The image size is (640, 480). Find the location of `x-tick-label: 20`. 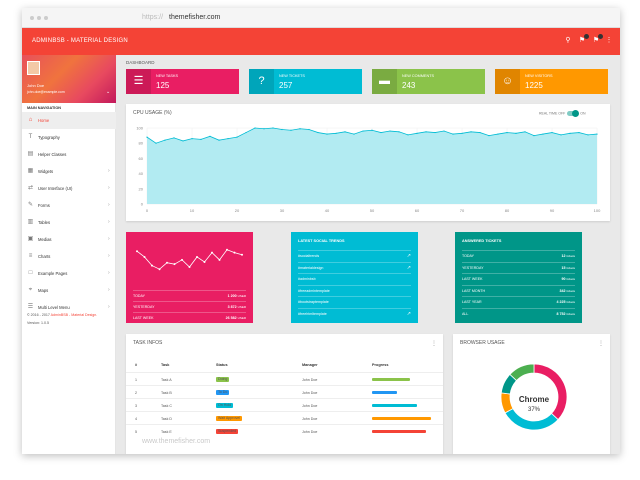

x-tick-label: 20 is located at coordinates (237, 210).